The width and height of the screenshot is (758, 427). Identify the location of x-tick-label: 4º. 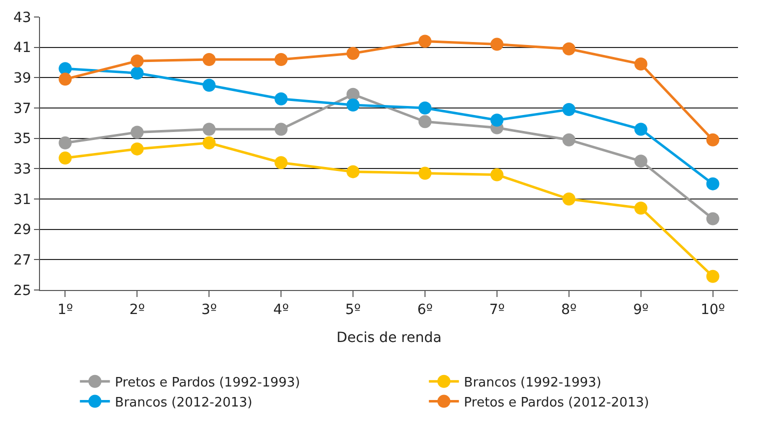
(281, 310).